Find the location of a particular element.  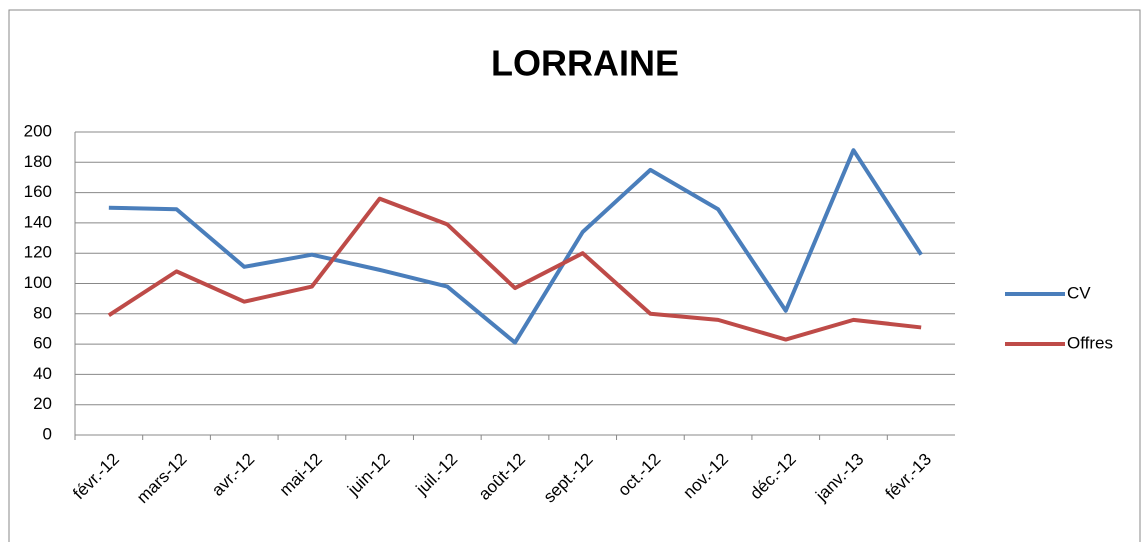

y-tick-label: 200 is located at coordinates (38, 130).